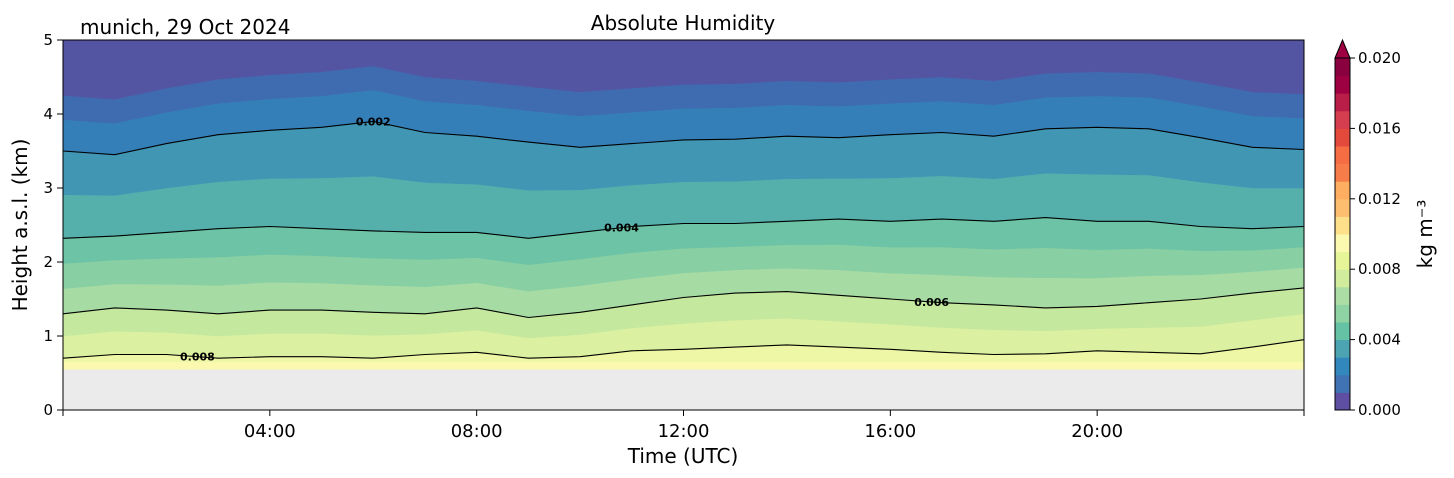 The image size is (1454, 478). I want to click on colorbar-ticks: 0.000 0.004 0.008 0.012 0.016 0.020, so click(1375, 234).